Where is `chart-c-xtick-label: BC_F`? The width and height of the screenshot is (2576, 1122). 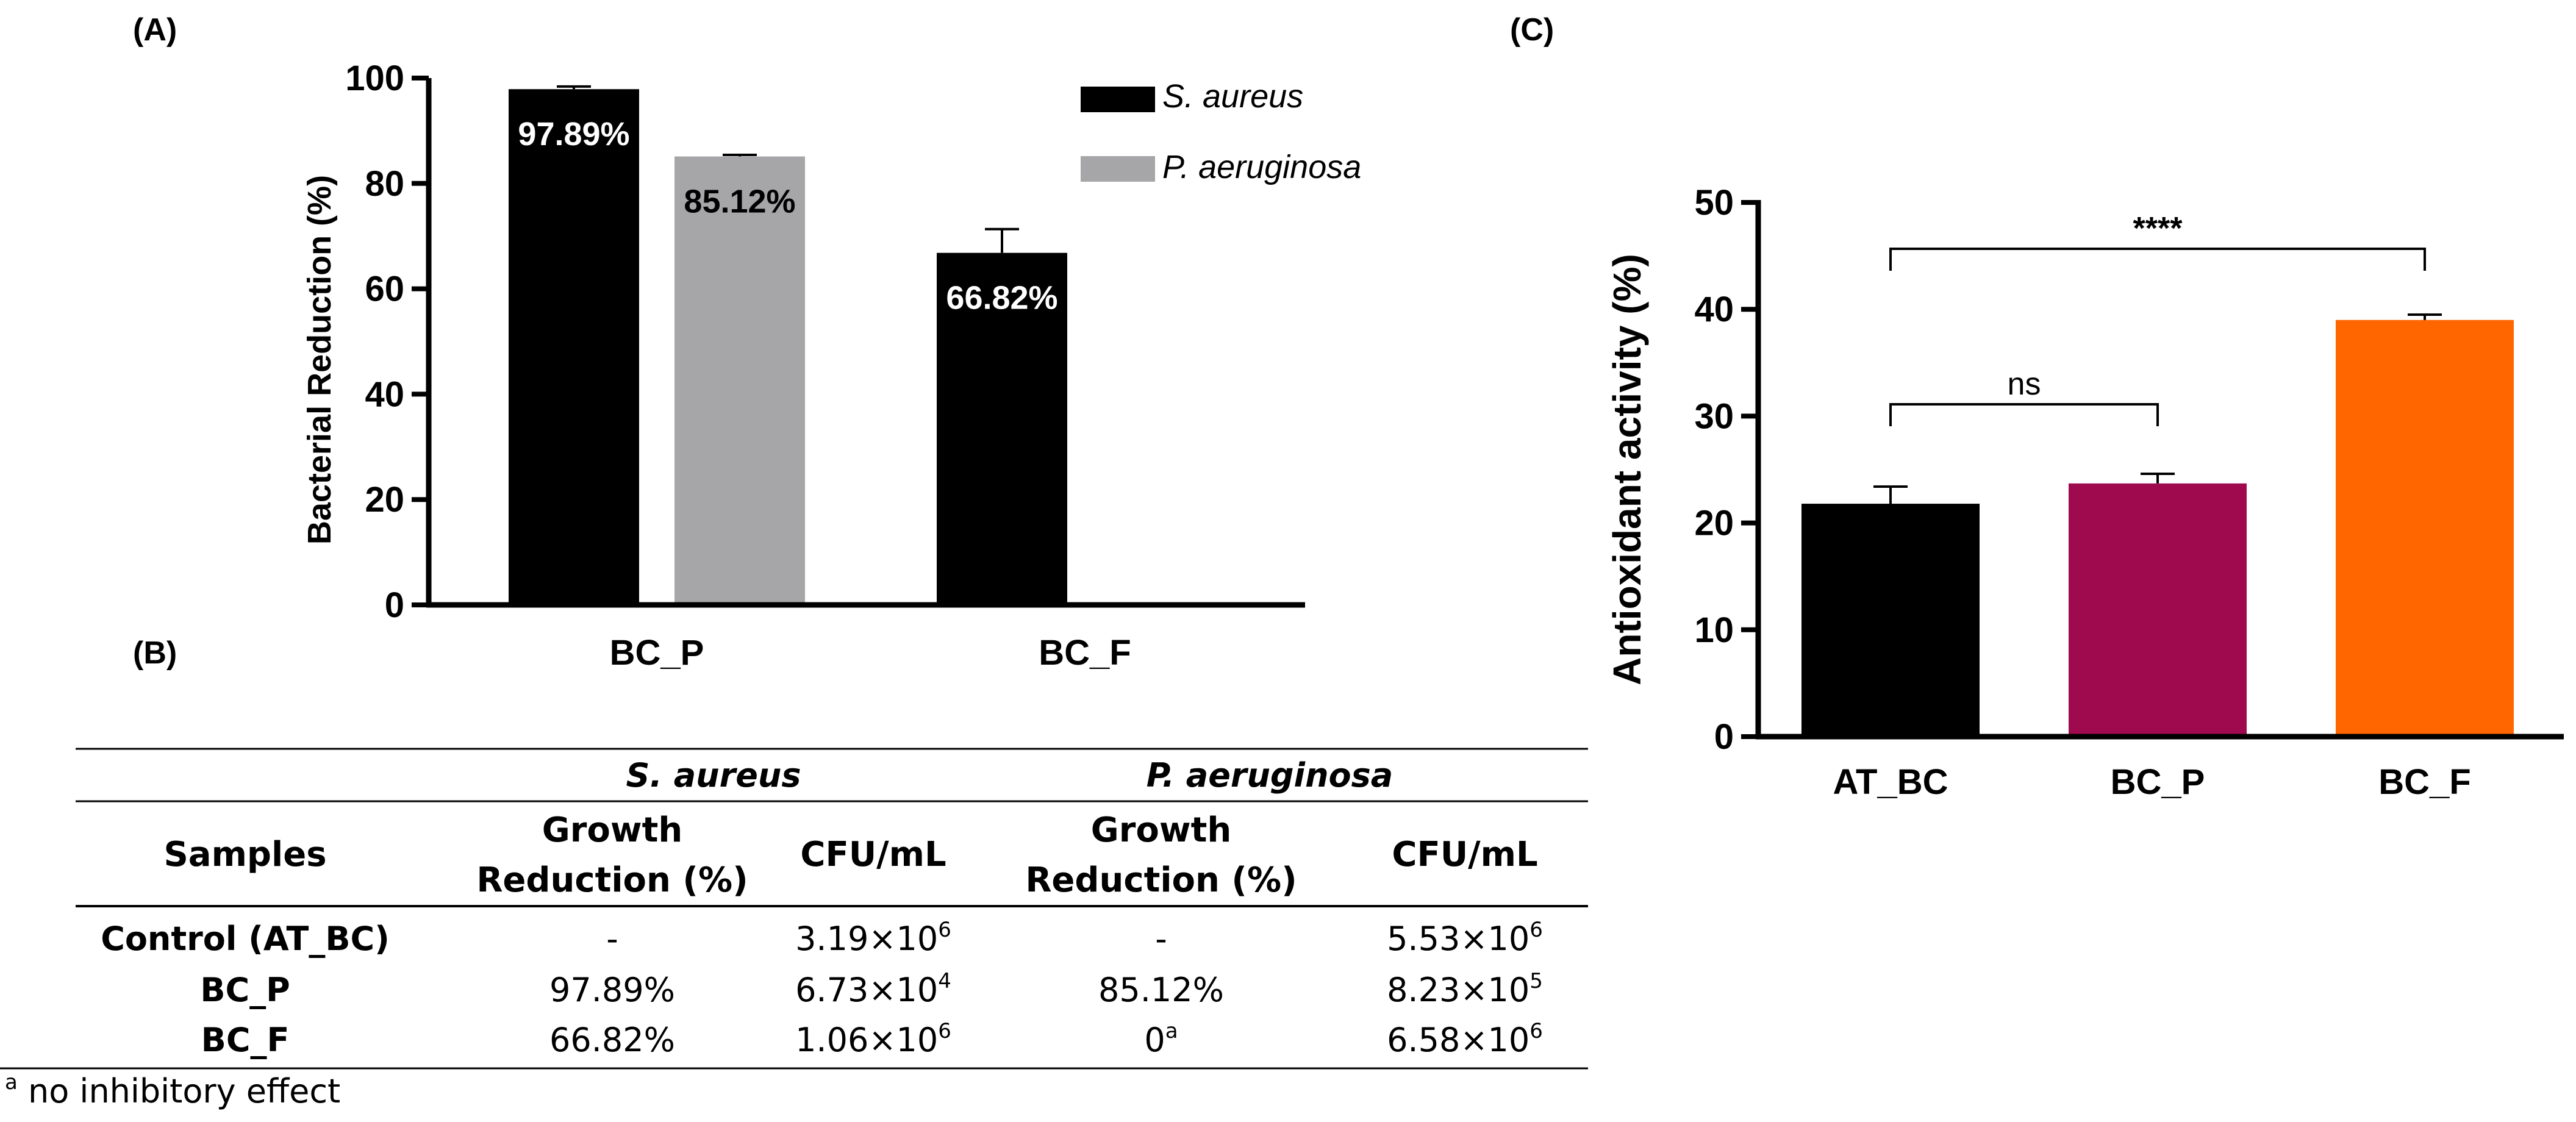
chart-c-xtick-label: BC_F is located at coordinates (2424, 782).